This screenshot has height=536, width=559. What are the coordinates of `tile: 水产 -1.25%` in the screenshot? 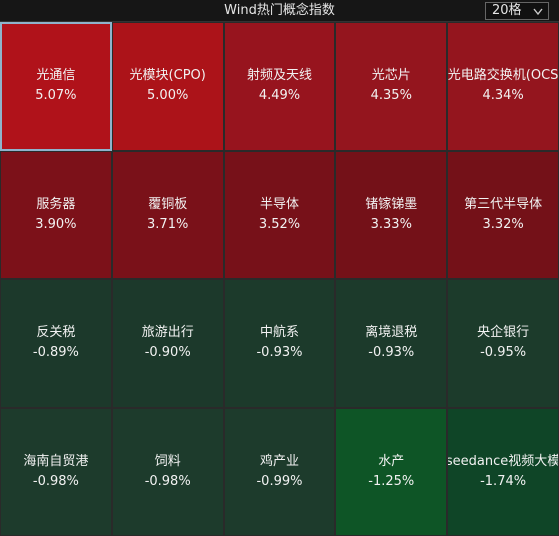 It's located at (391, 471).